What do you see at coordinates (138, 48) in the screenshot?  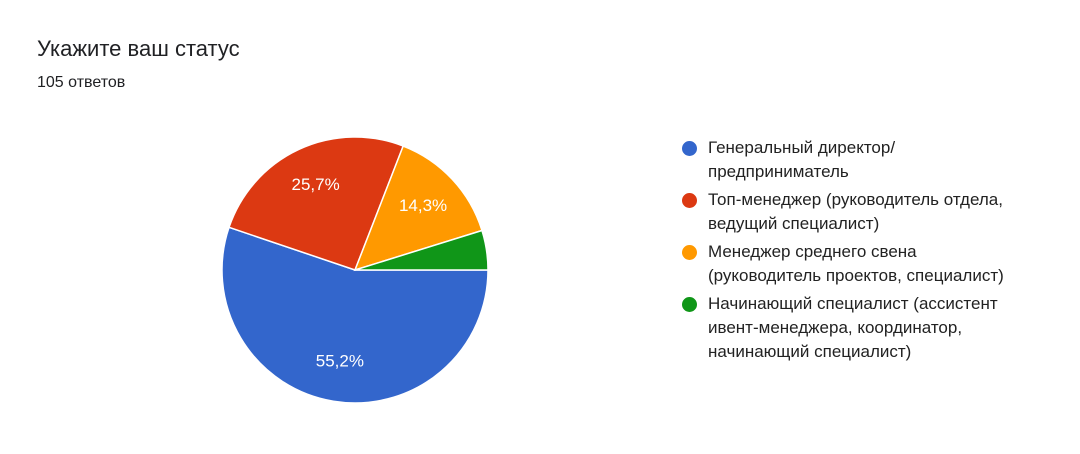 I see `chart-title: Укажите ваш статус` at bounding box center [138, 48].